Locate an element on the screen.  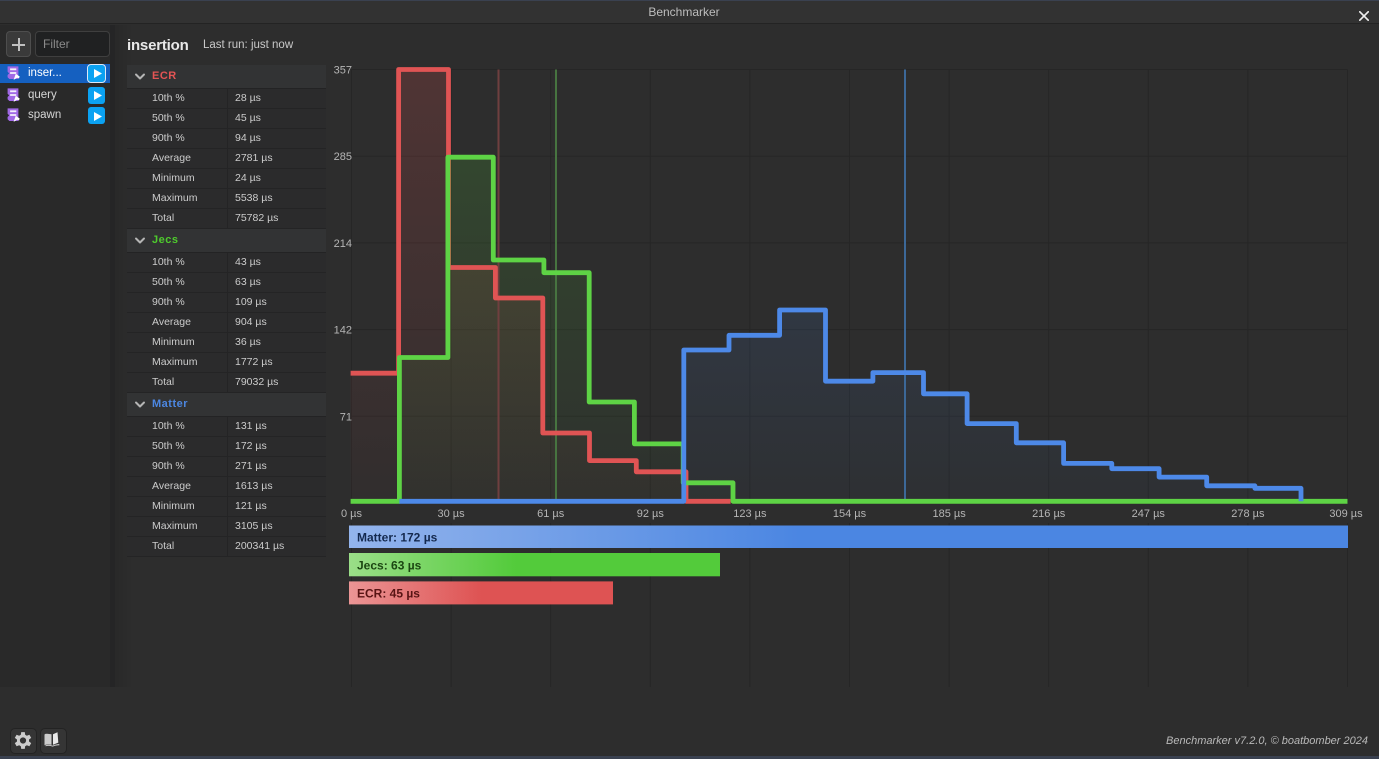
svg-text: 142 is located at coordinates (343, 331).